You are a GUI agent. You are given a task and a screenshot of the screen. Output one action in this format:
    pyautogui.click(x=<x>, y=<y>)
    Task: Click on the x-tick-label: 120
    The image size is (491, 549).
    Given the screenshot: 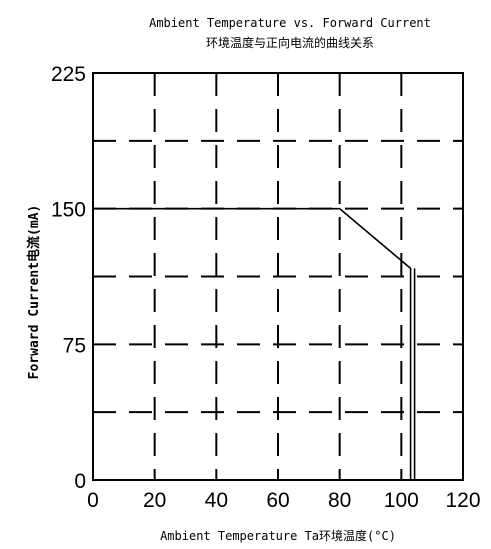 What is the action you would take?
    pyautogui.click(x=462, y=500)
    